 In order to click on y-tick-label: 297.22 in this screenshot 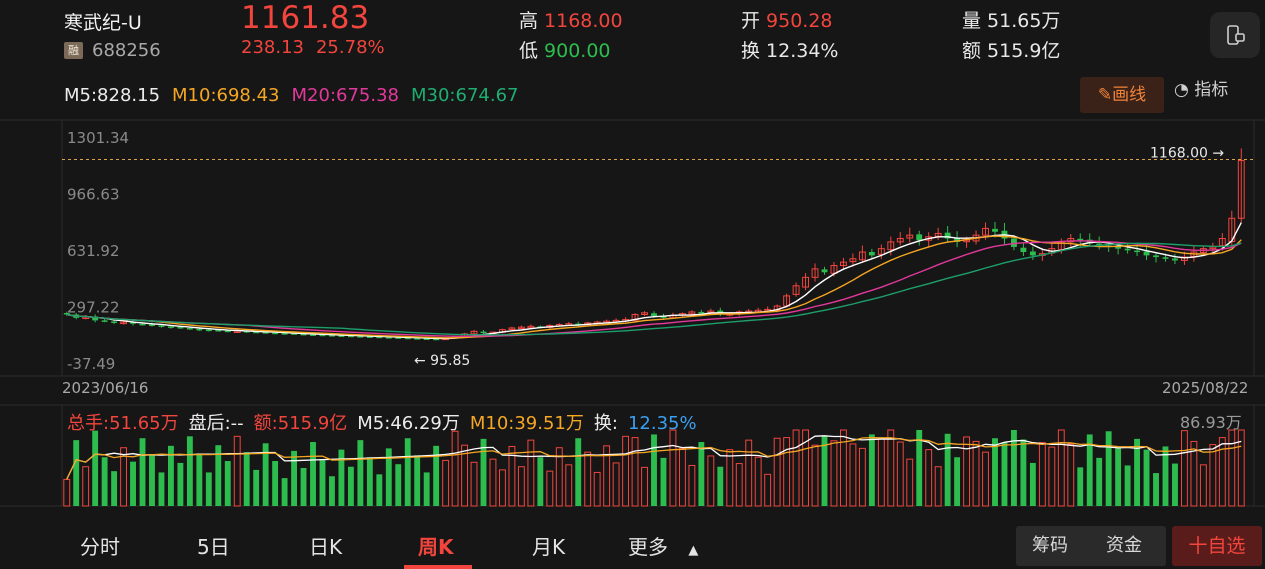, I will do `click(93, 307)`.